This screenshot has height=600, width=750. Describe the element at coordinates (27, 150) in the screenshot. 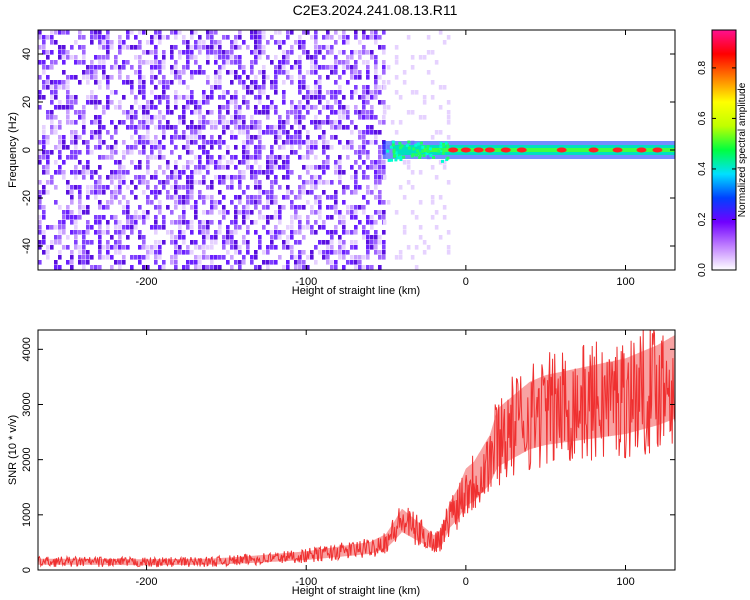

I see `y-tick-label: 0` at that location.